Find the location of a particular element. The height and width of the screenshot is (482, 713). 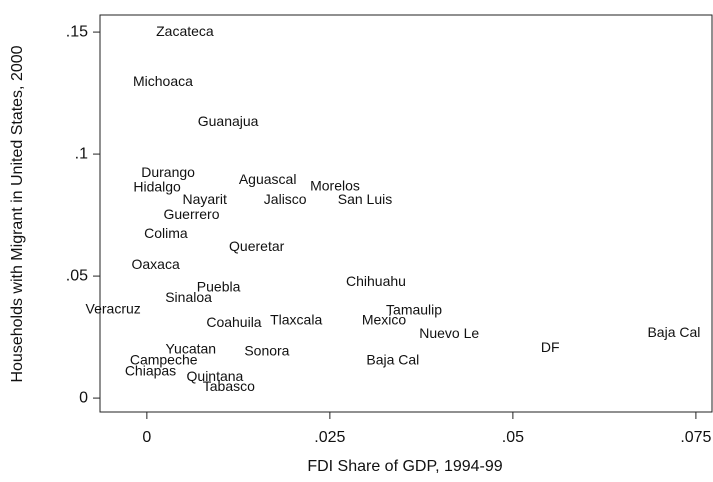

point-label: San Luis is located at coordinates (365, 199).